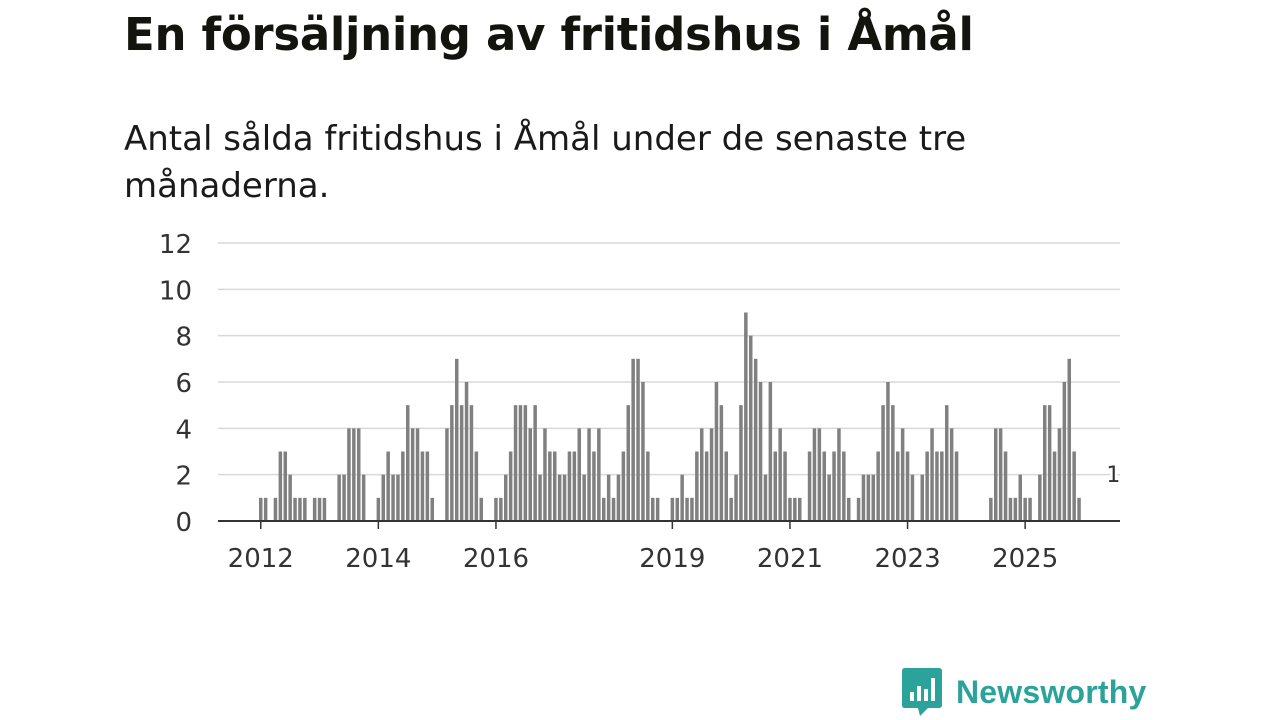 This screenshot has height=720, width=1280. Describe the element at coordinates (790, 559) in the screenshot. I see `x-tick-label: 2021` at that location.